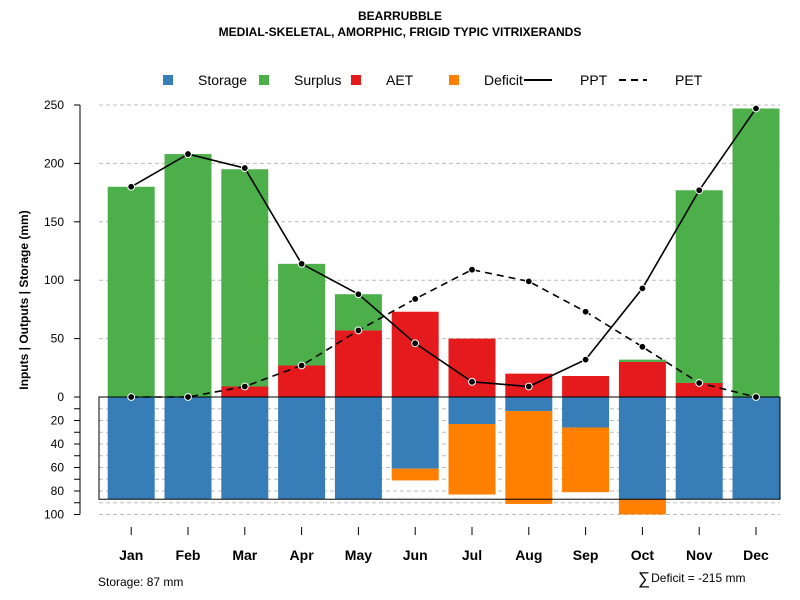  What do you see at coordinates (756, 252) in the screenshot?
I see `bar-surplus-dec` at bounding box center [756, 252].